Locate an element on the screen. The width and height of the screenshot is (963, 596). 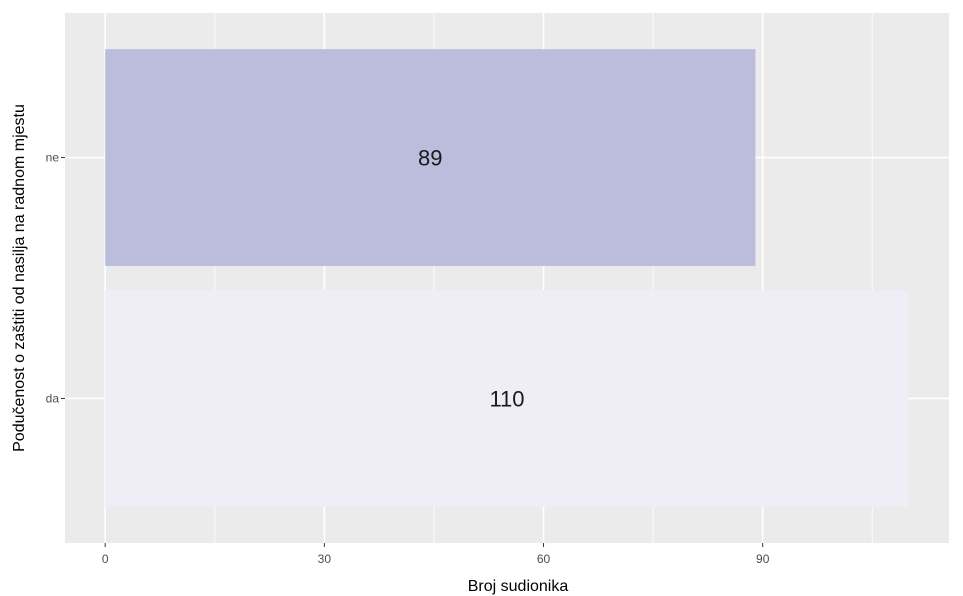
data-label-da: 110 is located at coordinates (506, 398).